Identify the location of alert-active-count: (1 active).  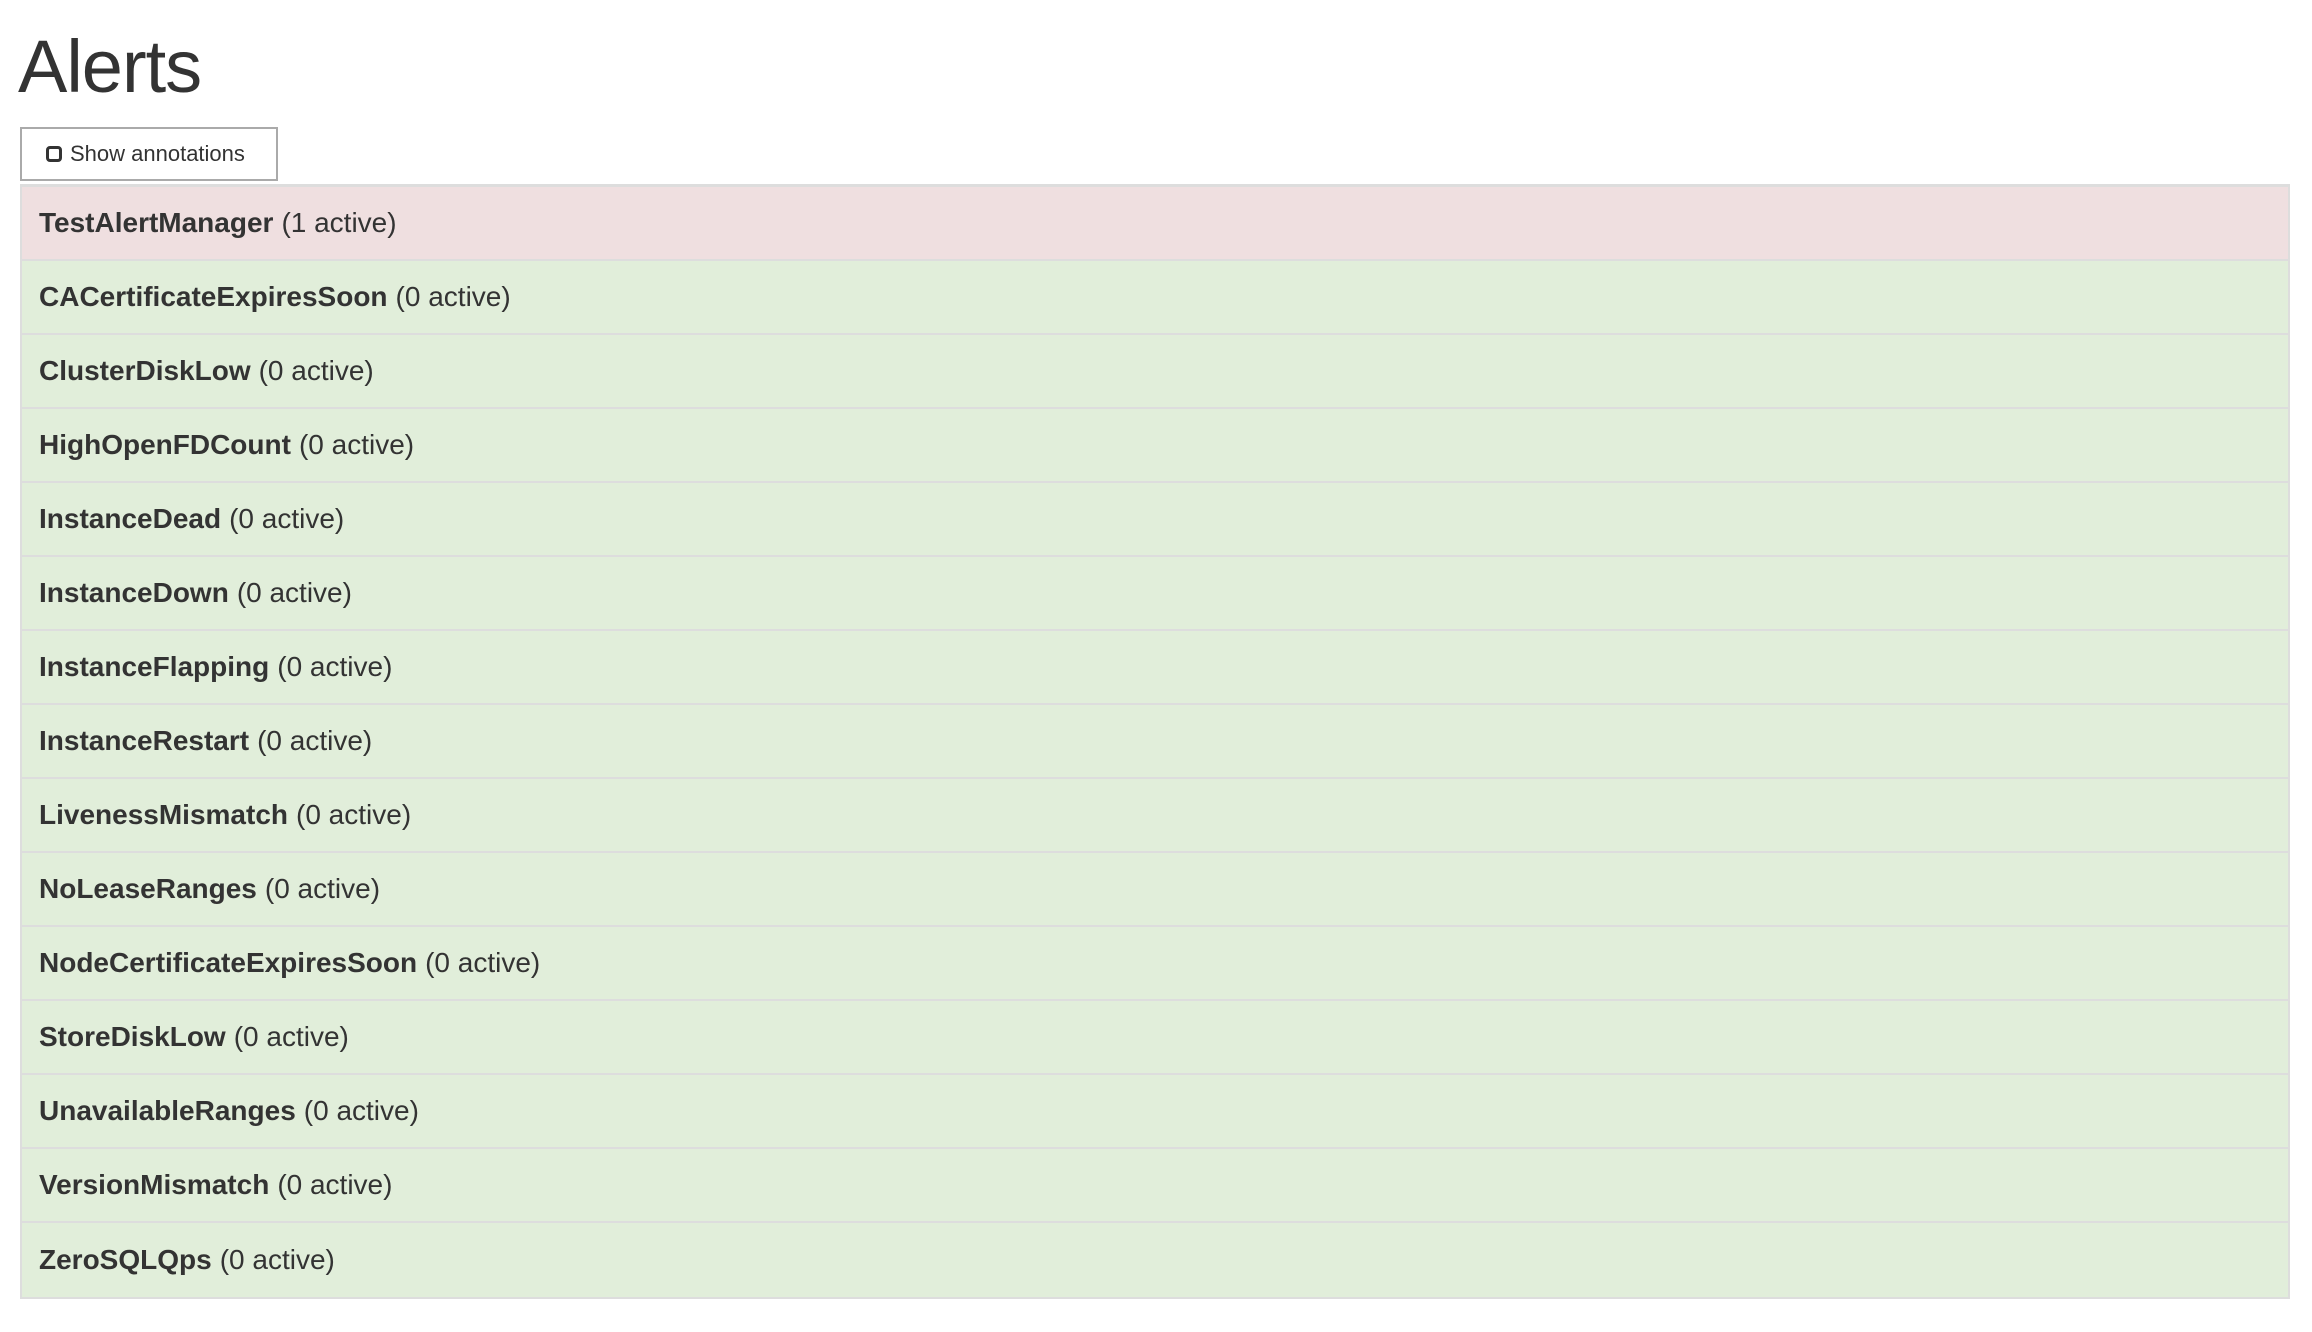
(339, 222).